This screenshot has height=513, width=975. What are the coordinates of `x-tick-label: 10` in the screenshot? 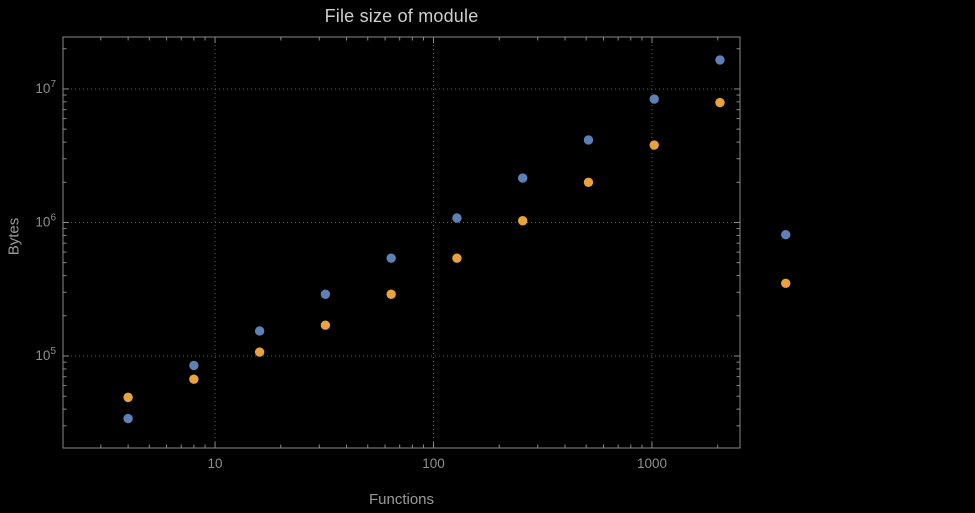 It's located at (215, 463).